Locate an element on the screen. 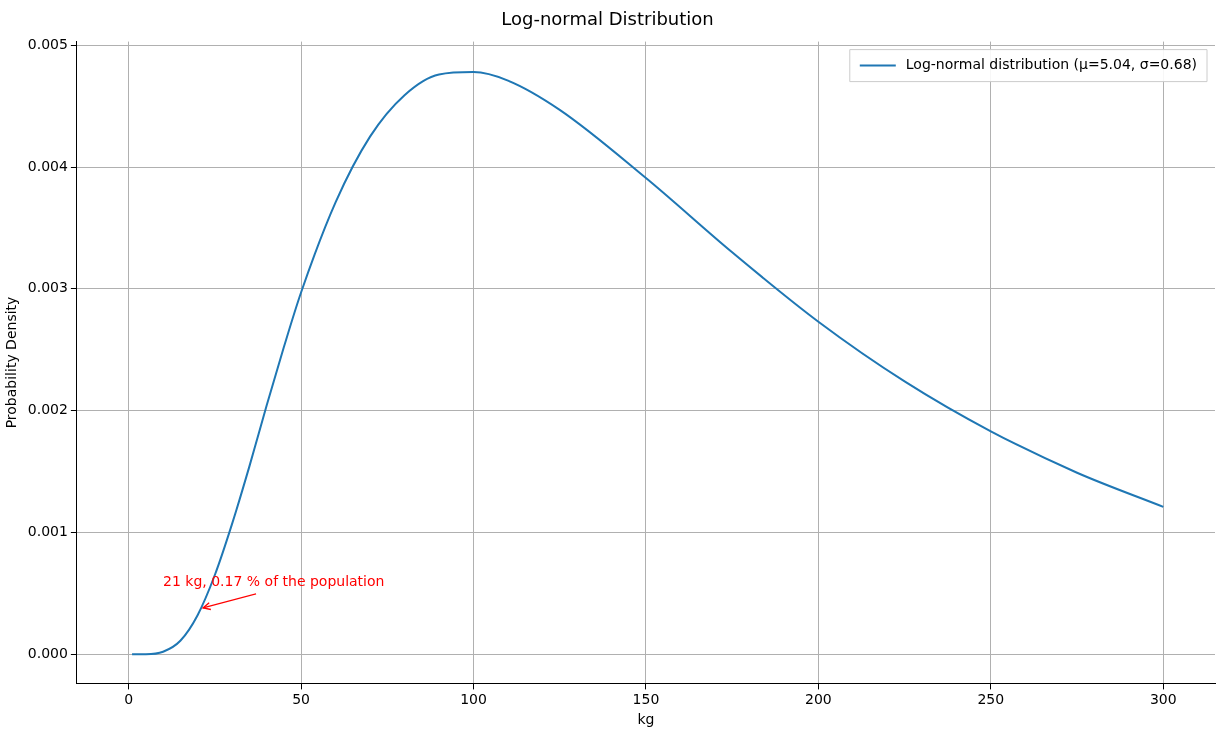 The image size is (1225, 729). y-axis-title: Probability Density is located at coordinates (11, 362).